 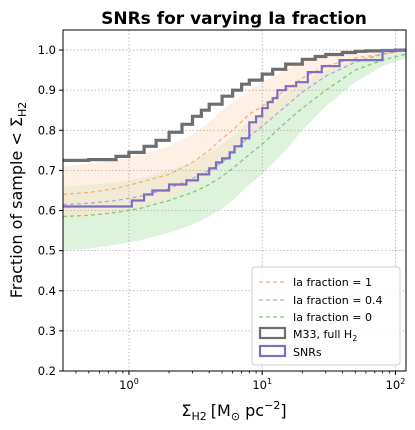 What do you see at coordinates (129, 384) in the screenshot?
I see `x-tick-label: 10⁰` at bounding box center [129, 384].